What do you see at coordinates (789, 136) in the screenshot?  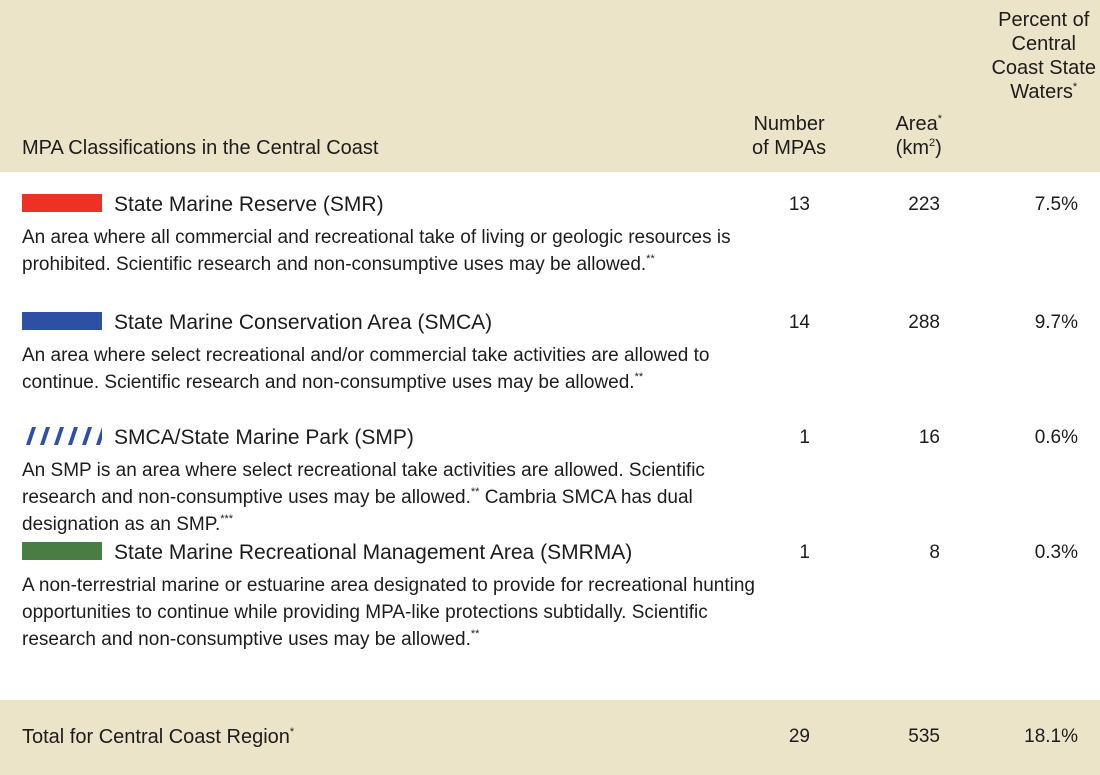 I see `column-header: Number of MPAs` at bounding box center [789, 136].